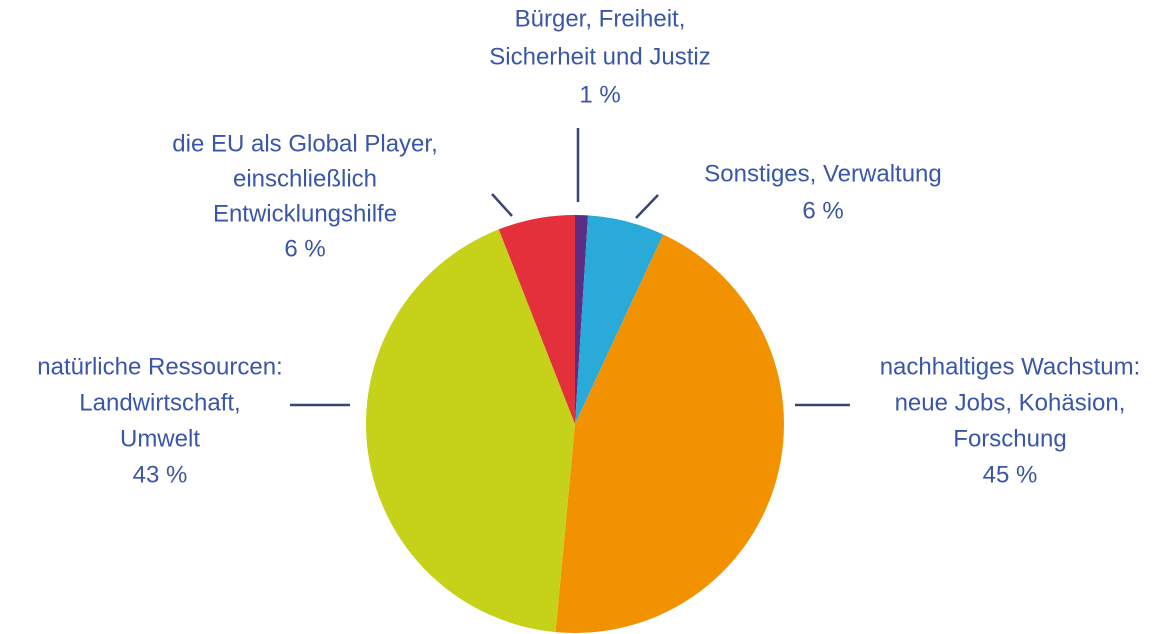 The height and width of the screenshot is (634, 1173). Describe the element at coordinates (304, 143) in the screenshot. I see `slice-label: die EU als Global Player,` at that location.